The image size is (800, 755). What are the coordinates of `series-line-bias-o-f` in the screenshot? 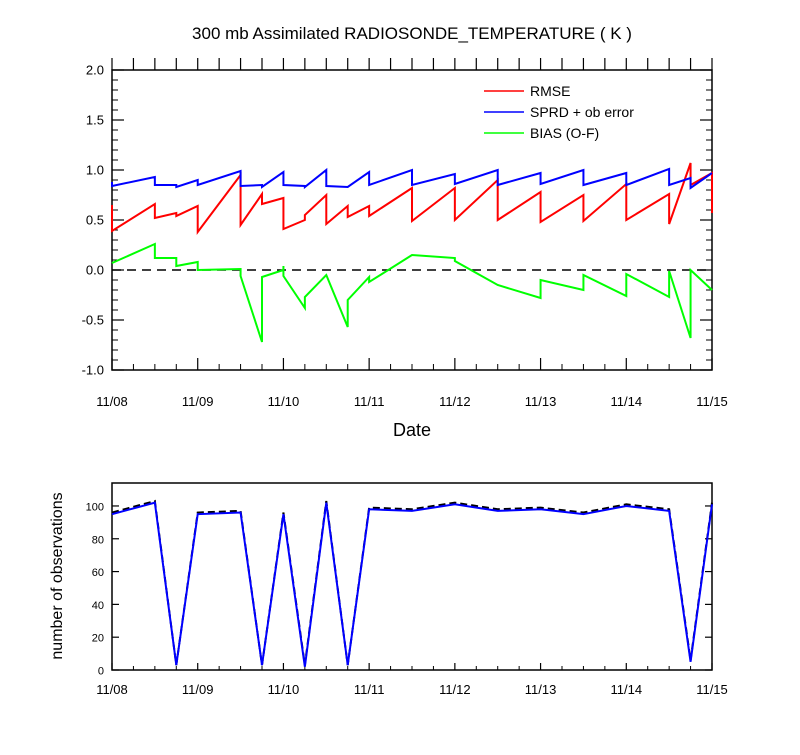 It's located at (412, 292).